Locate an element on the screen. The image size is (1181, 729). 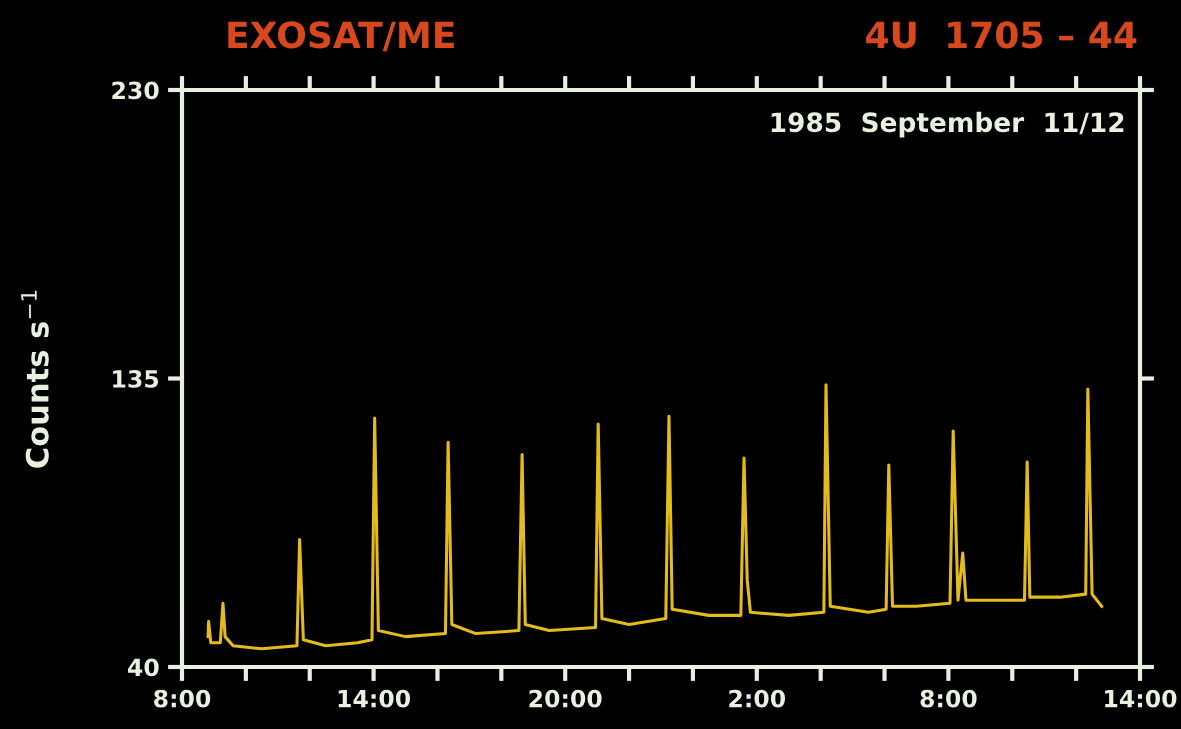
y-tick-label: 135 is located at coordinates (136, 378).